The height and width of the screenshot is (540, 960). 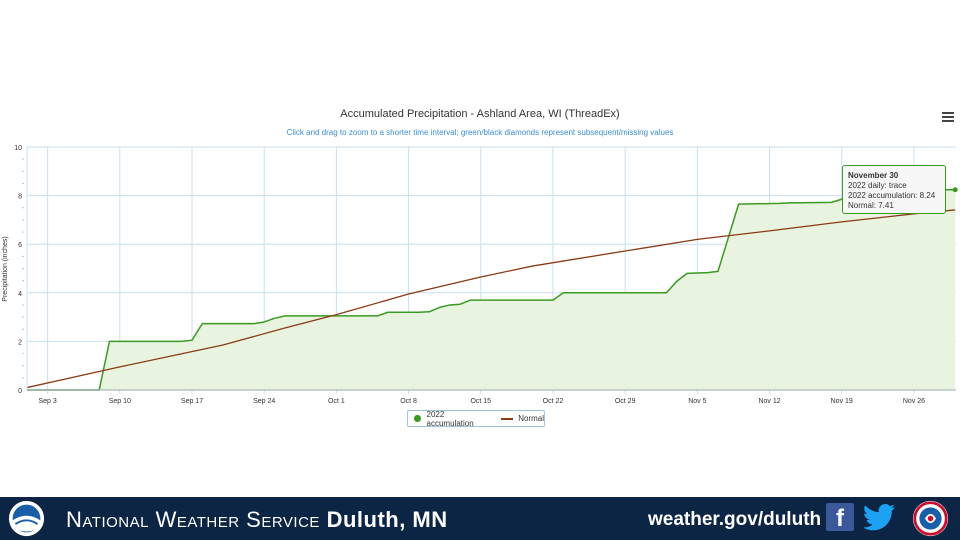 I want to click on noaa-logo, so click(x=26, y=518).